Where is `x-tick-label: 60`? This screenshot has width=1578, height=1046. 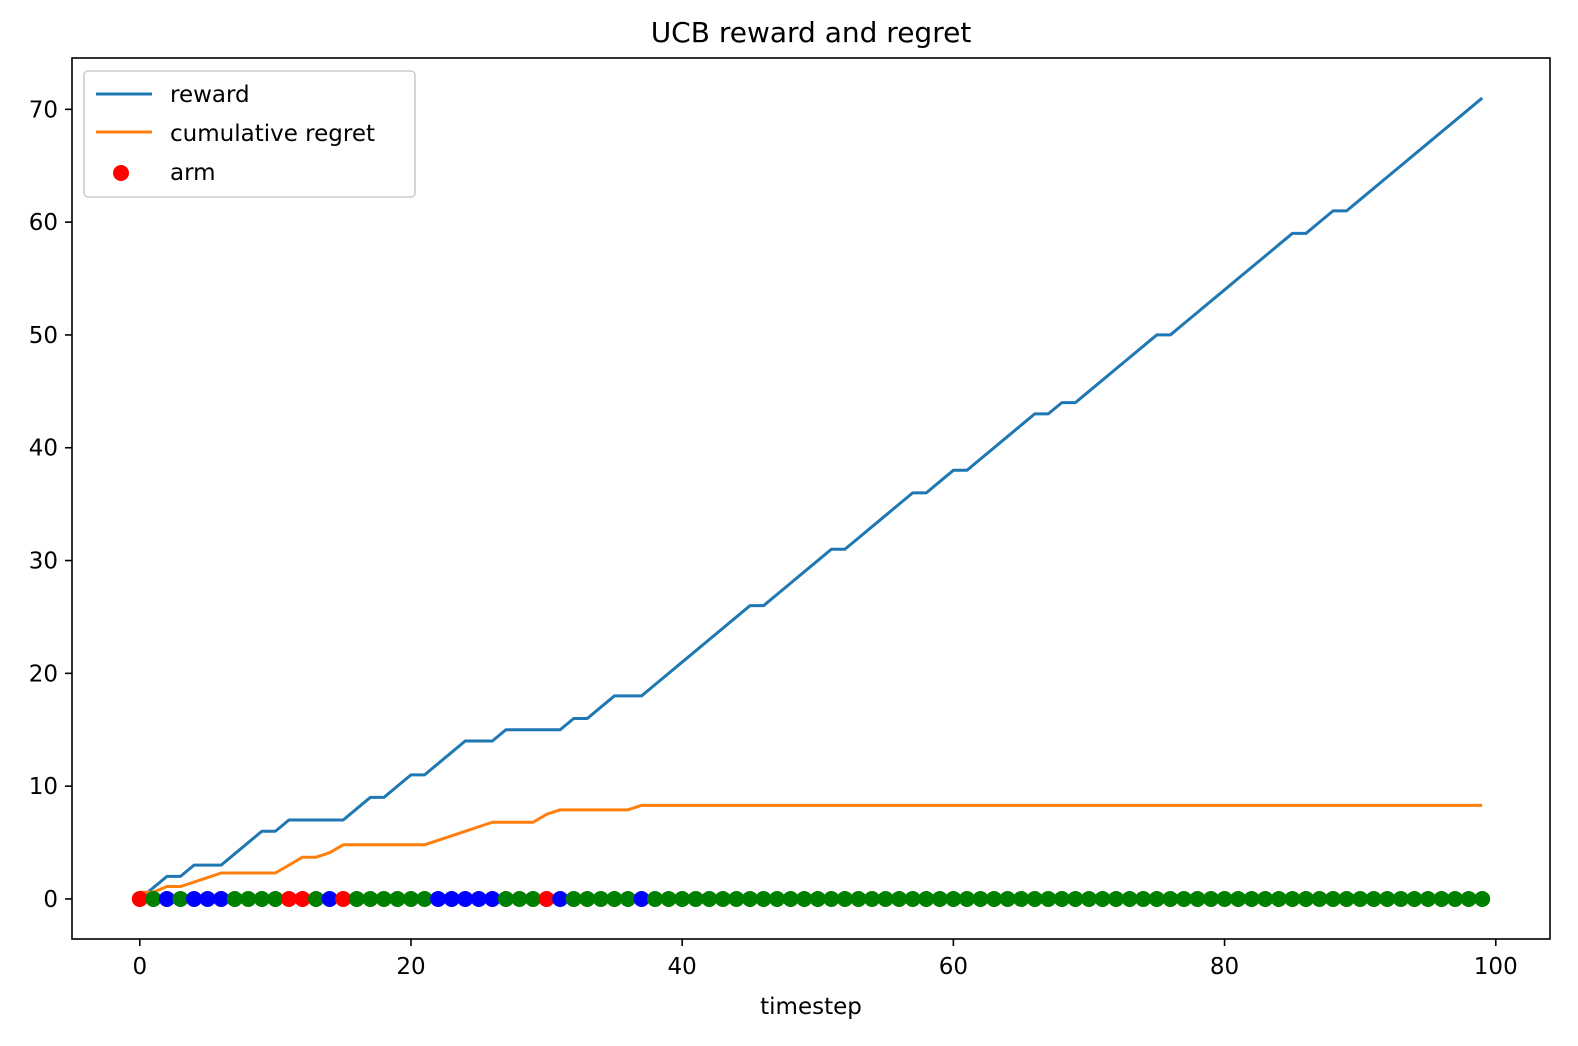
x-tick-label: 60 is located at coordinates (953, 967).